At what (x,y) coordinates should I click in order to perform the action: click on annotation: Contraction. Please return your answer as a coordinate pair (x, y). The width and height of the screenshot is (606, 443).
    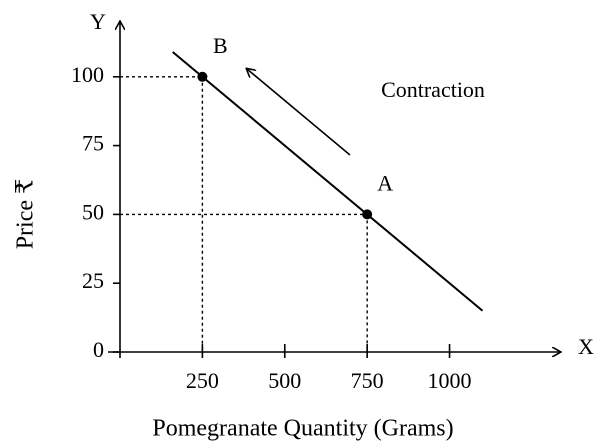
    Looking at the image, I should click on (433, 89).